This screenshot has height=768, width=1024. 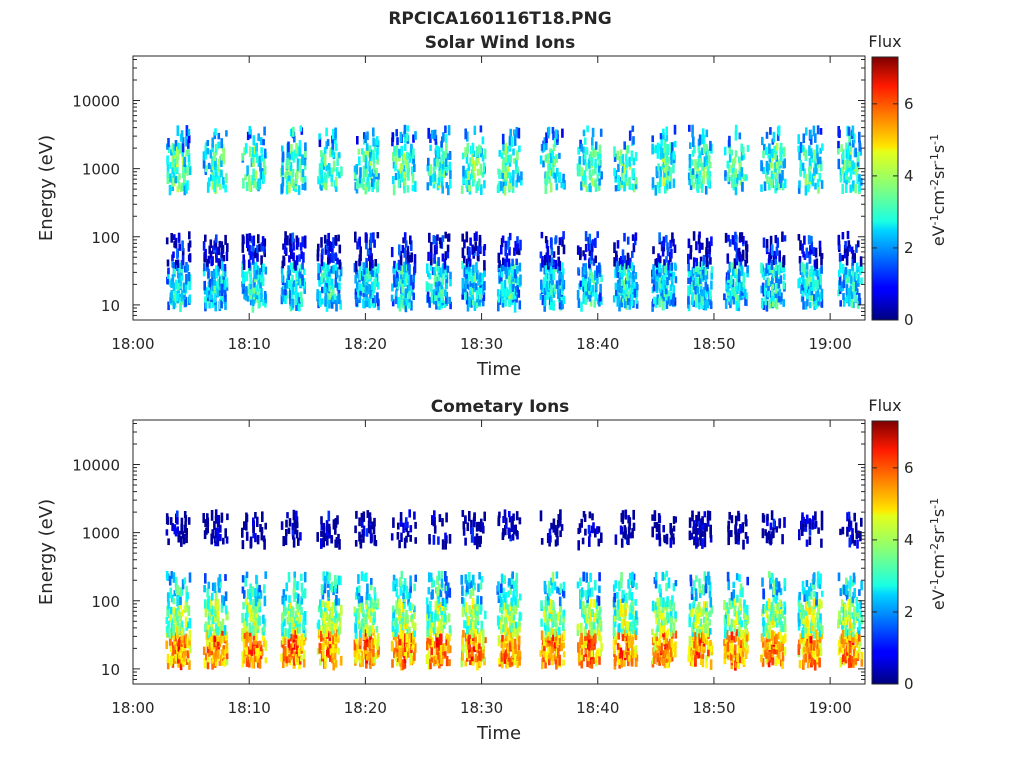 I want to click on colorbar-unit-label: eV-1cm-2sr-1s-1, so click(x=938, y=190).